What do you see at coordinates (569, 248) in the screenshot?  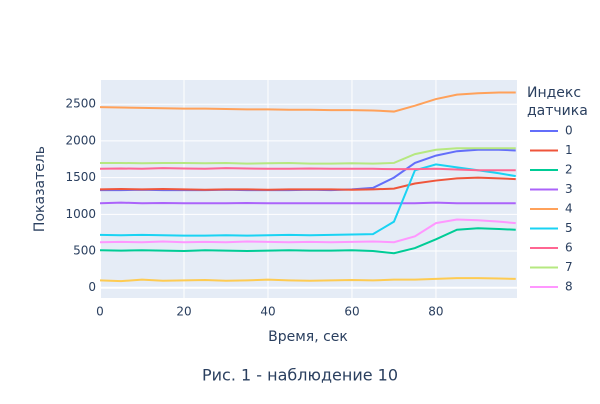 I see `legend-label: 6` at bounding box center [569, 248].